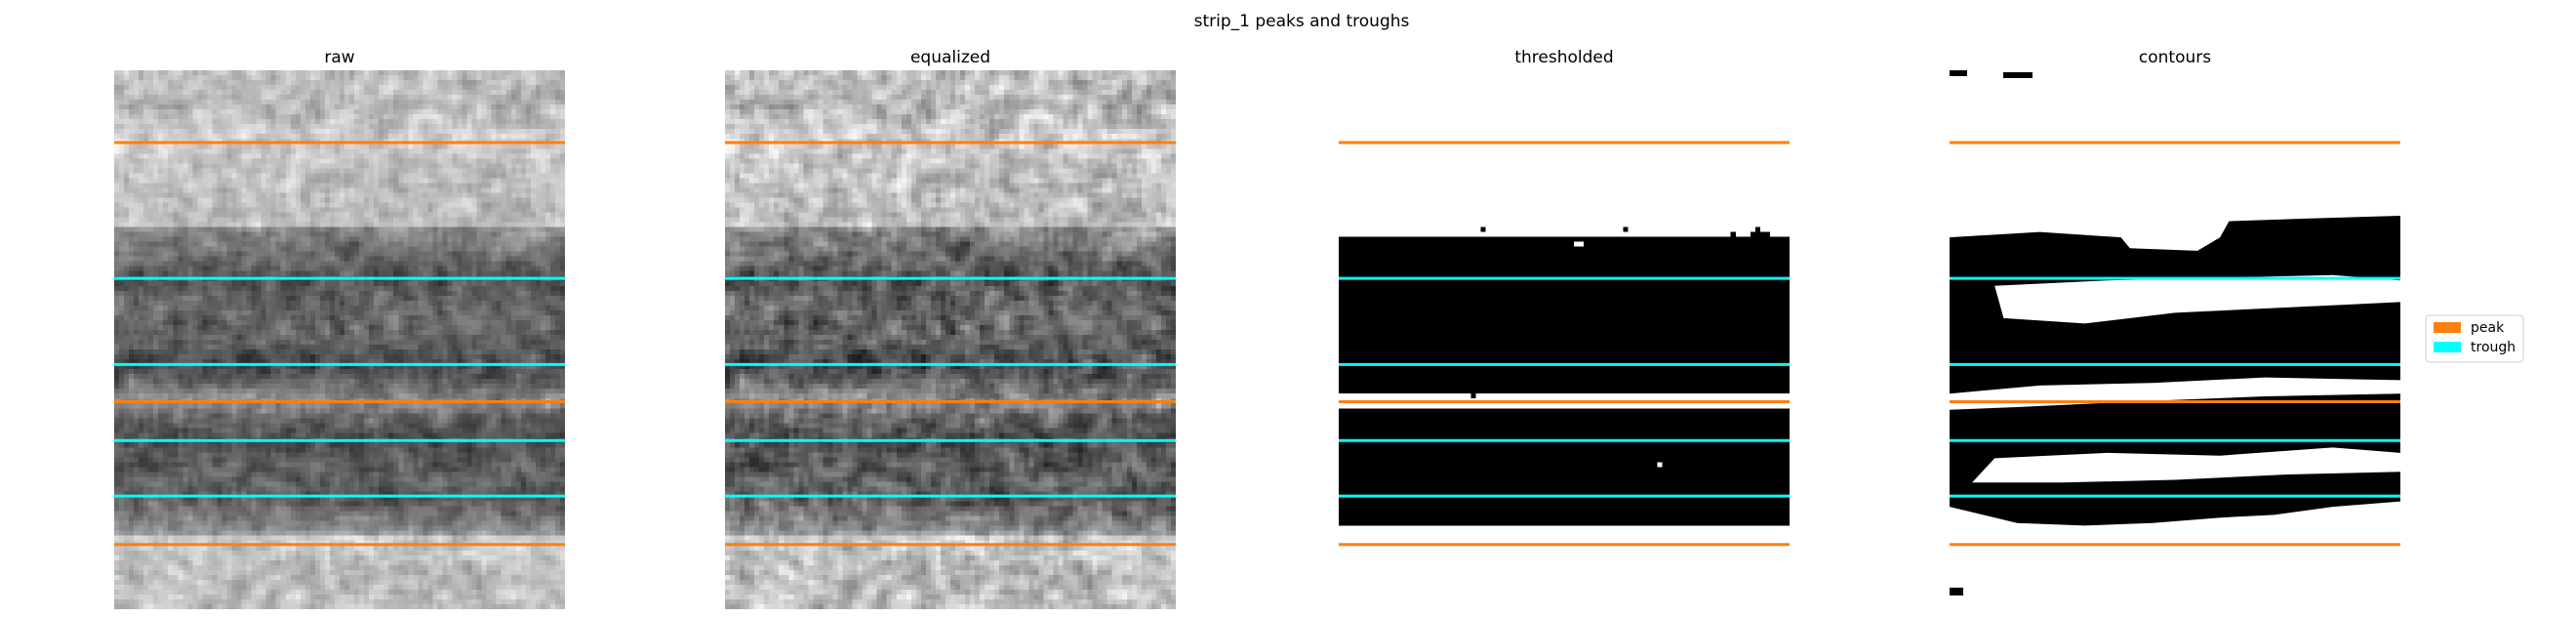  I want to click on legend-label-trough: trough, so click(2493, 347).